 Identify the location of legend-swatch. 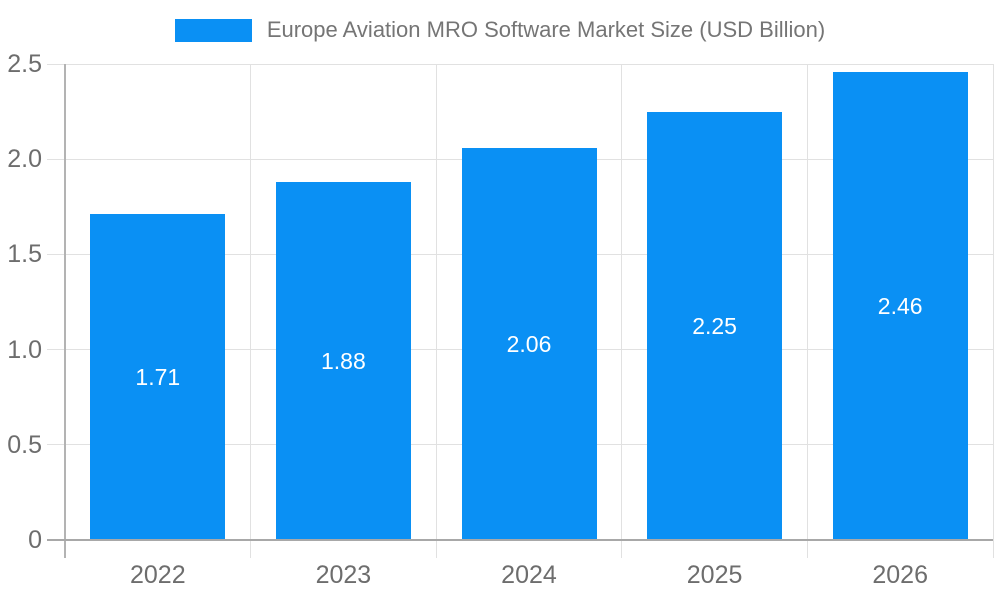
(213, 30).